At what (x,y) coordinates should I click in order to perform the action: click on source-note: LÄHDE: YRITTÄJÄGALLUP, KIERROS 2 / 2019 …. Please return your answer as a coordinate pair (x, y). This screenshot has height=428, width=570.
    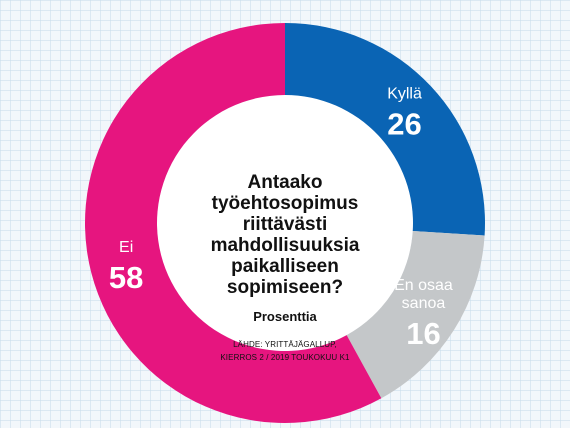
    Looking at the image, I should click on (285, 351).